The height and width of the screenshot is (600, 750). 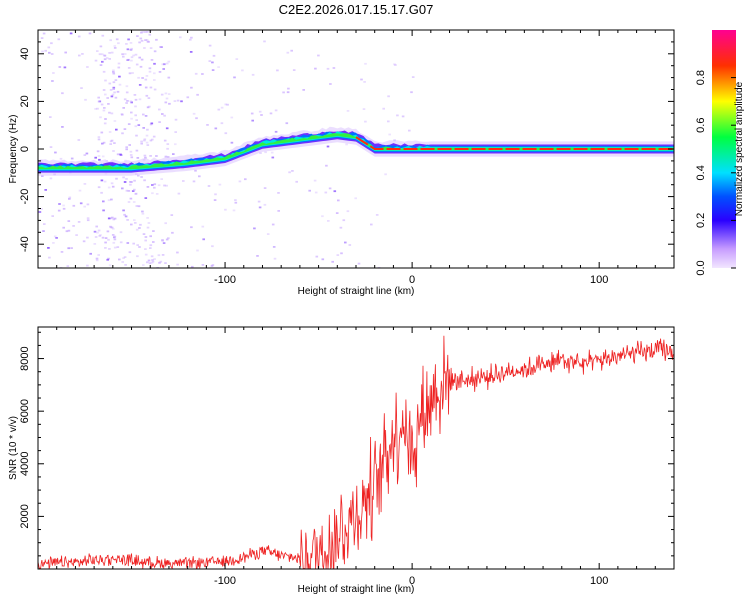 What do you see at coordinates (356, 151) in the screenshot?
I see `ridge-band` at bounding box center [356, 151].